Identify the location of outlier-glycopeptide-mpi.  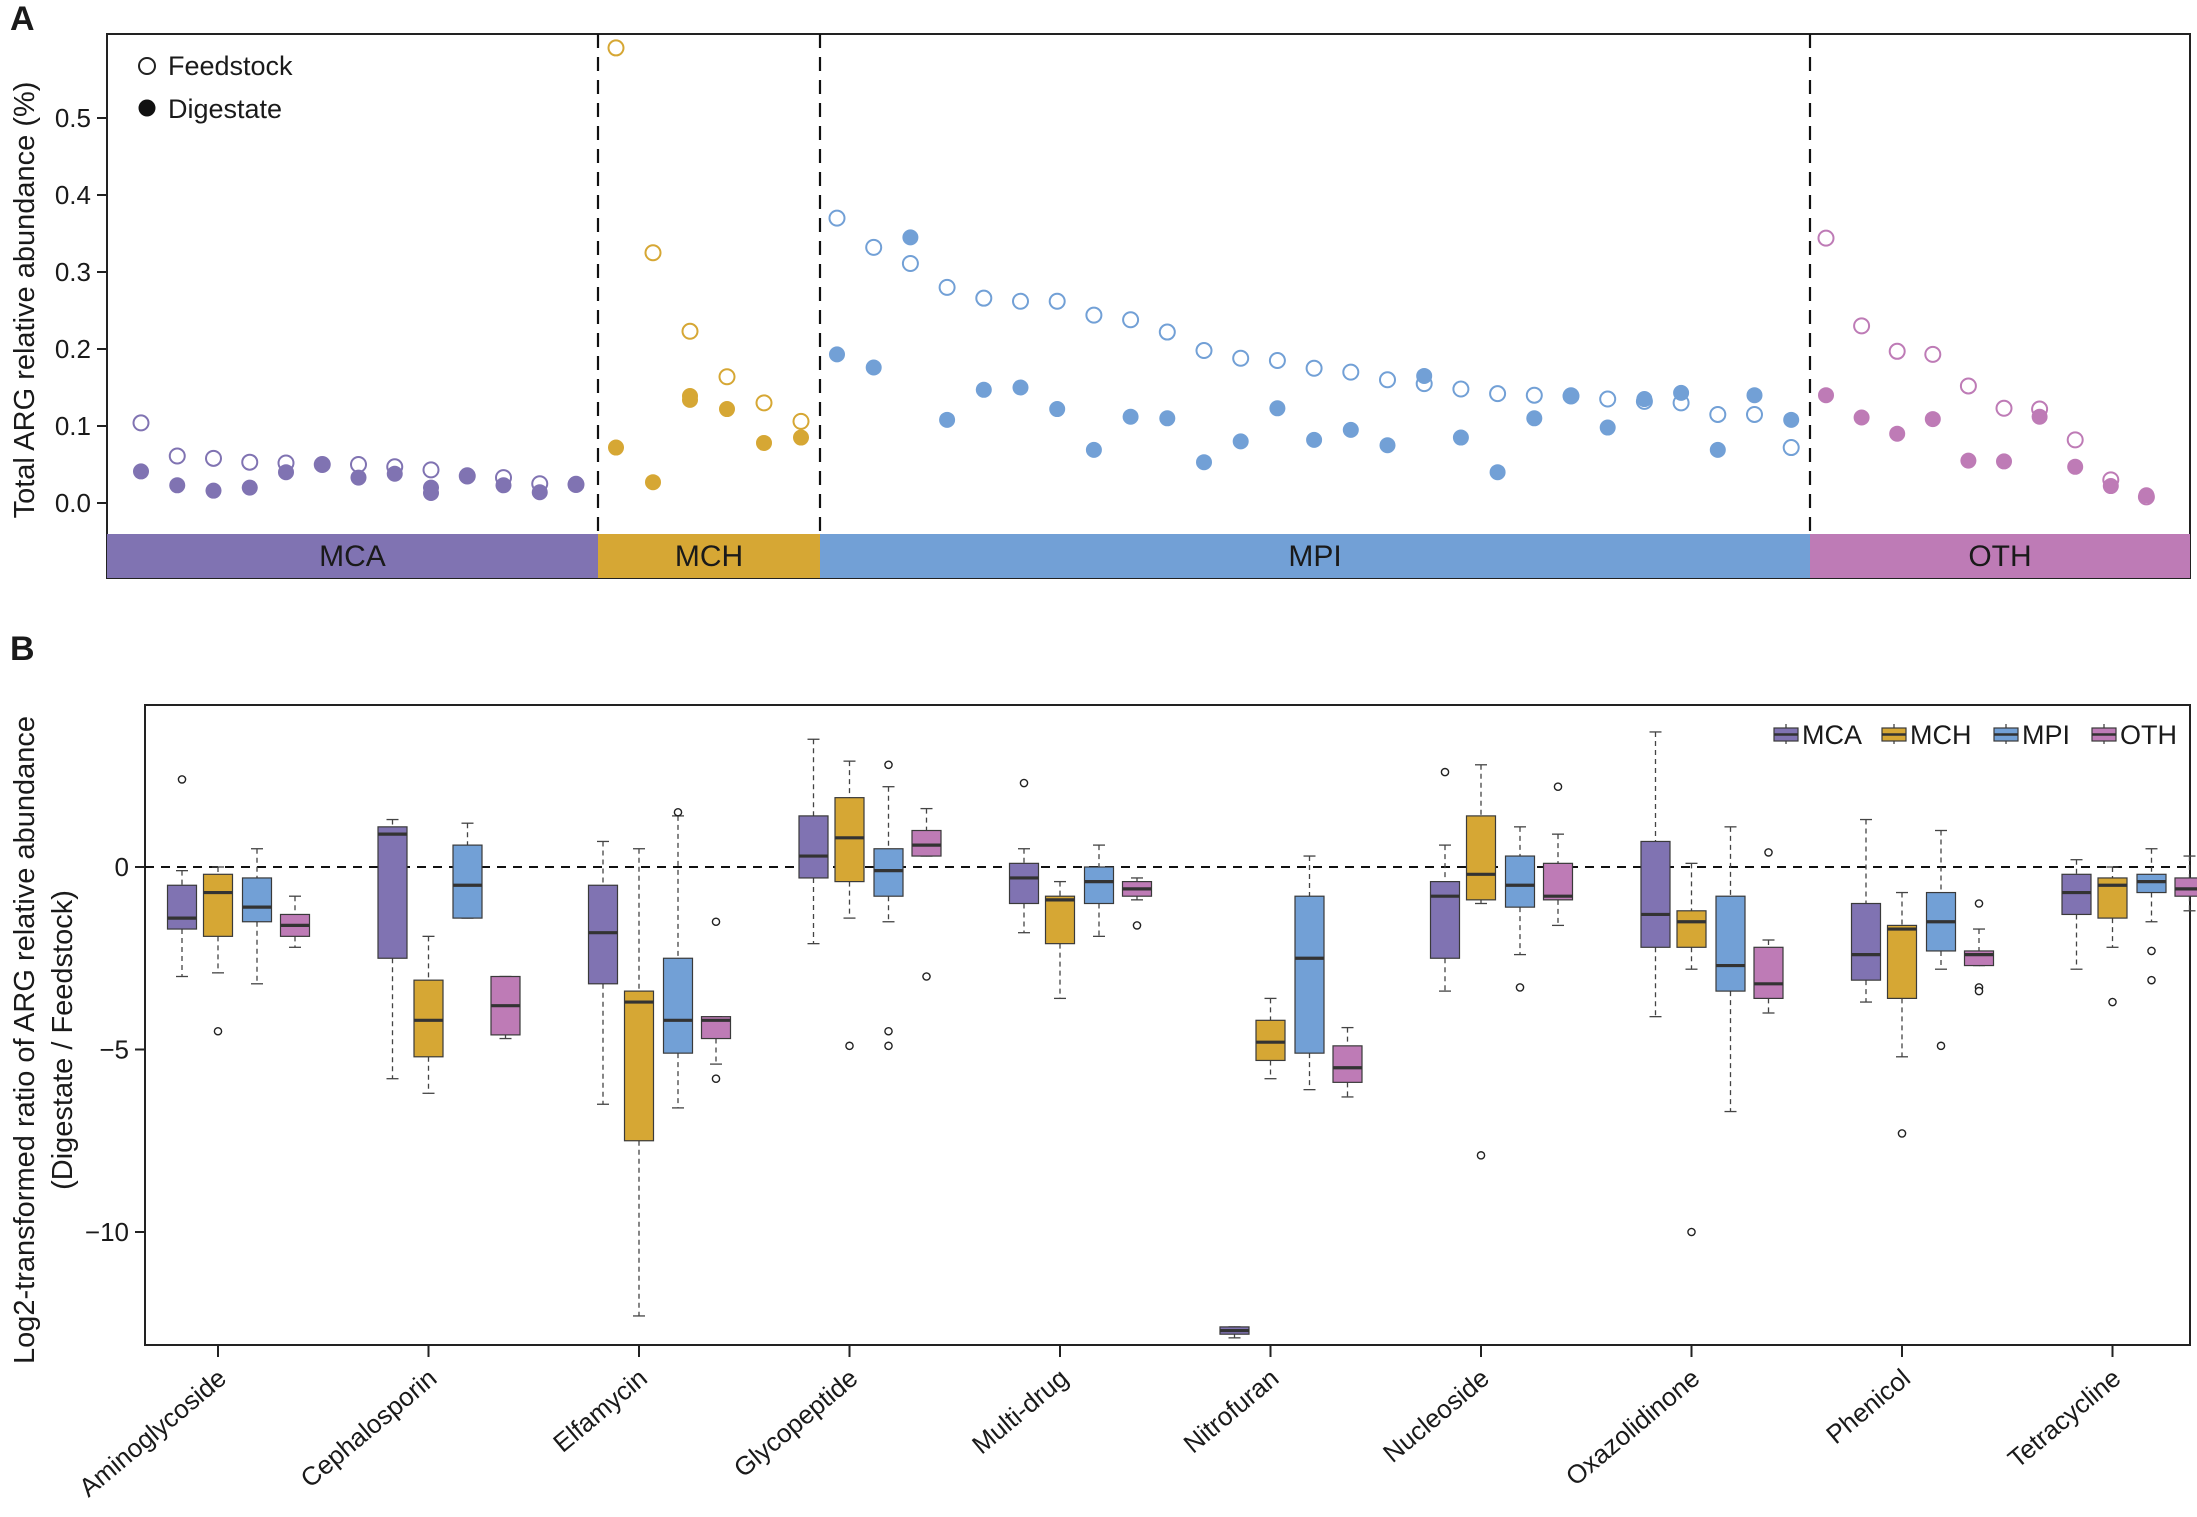
(888, 1031).